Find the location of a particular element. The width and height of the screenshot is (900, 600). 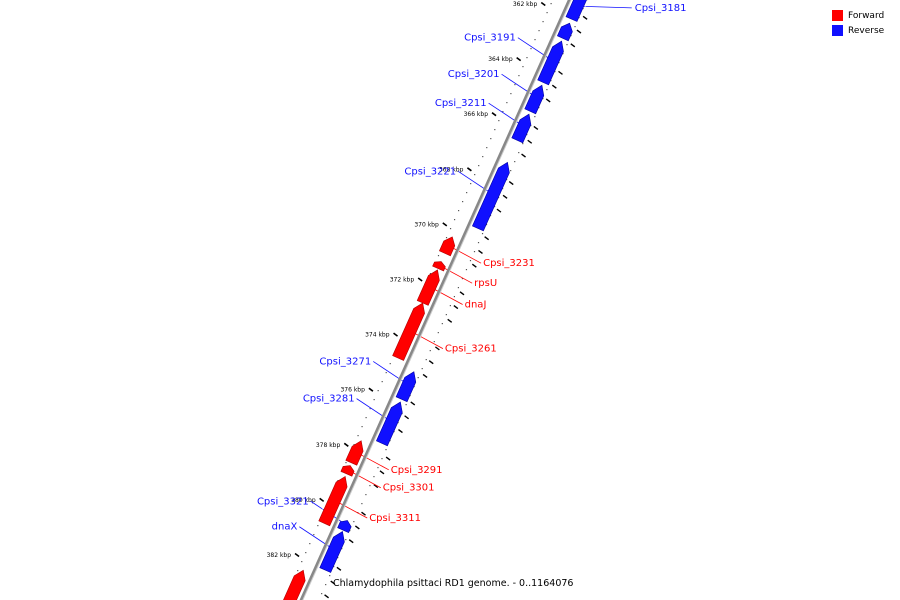

gene-label: Cpsi_3211 is located at coordinates (461, 103).